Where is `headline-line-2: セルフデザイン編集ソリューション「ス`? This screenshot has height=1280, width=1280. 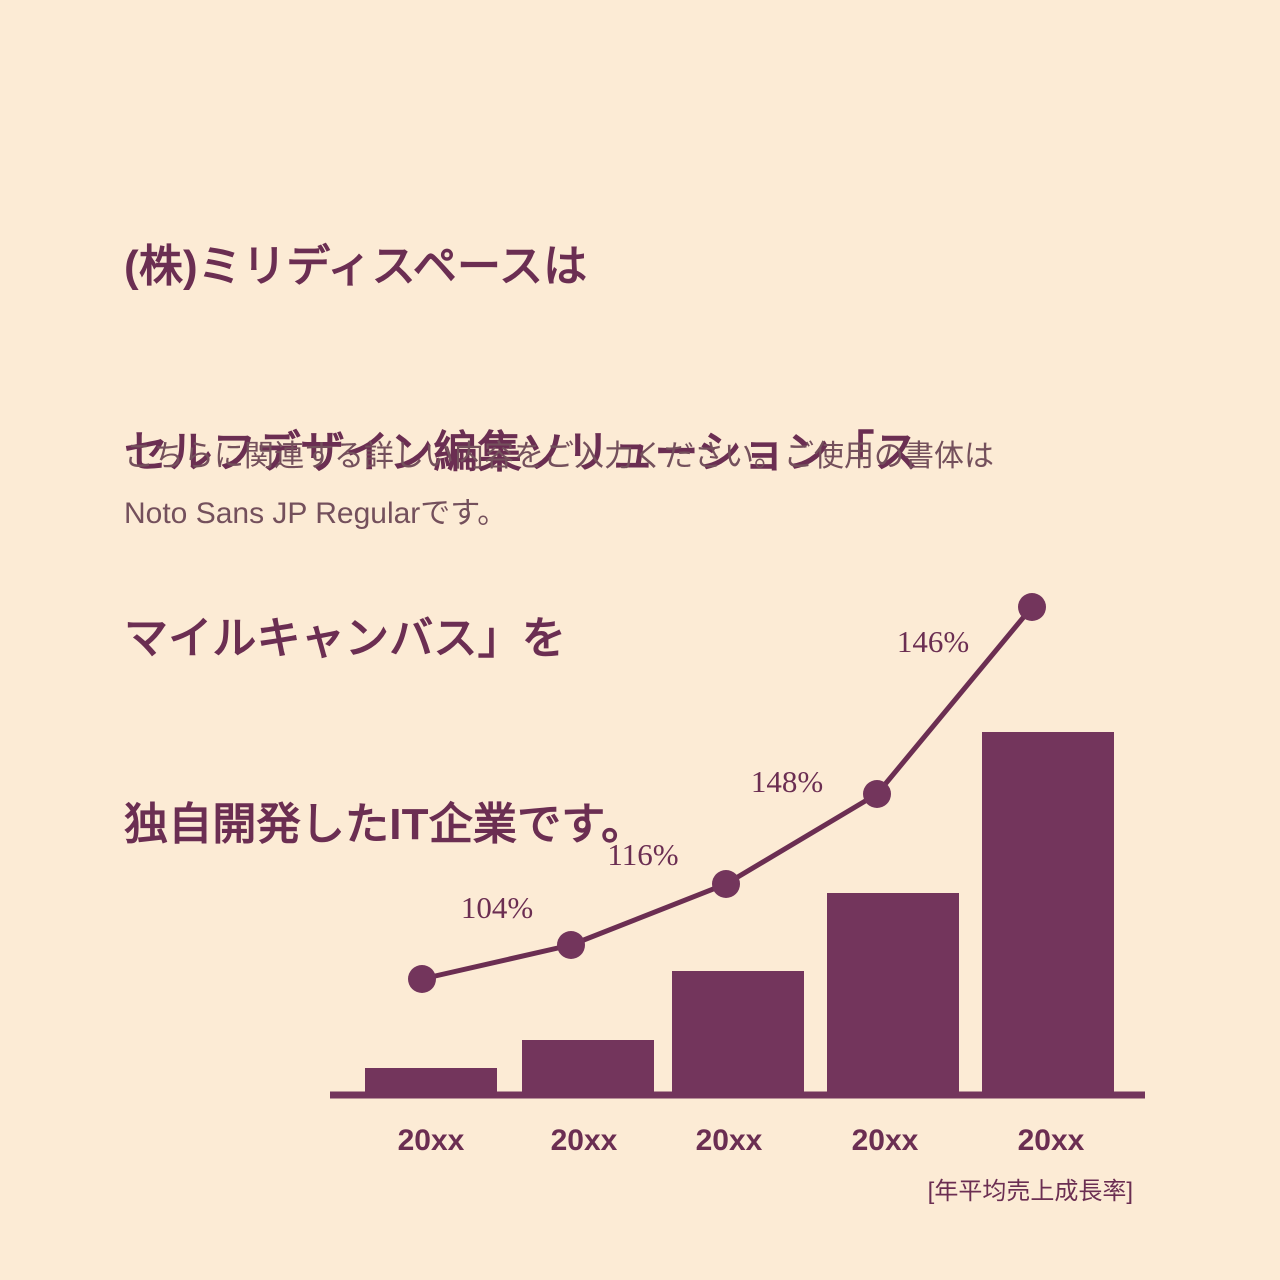
headline-line-2: セルフデザイン編集ソリューション「ス is located at coordinates (521, 452).